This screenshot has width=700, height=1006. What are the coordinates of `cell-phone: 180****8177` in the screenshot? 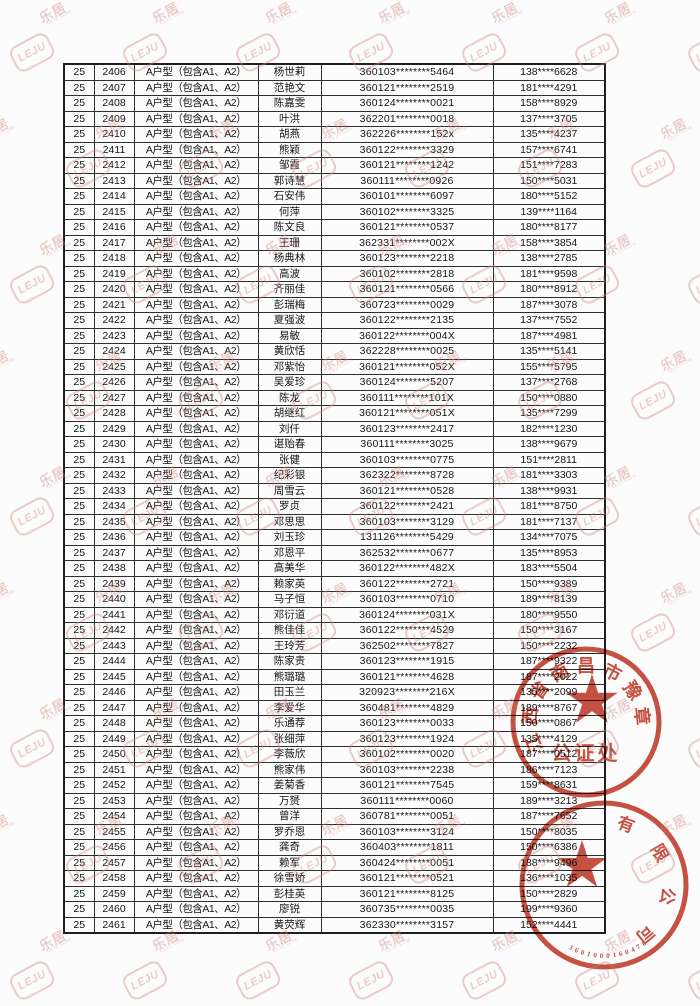 It's located at (549, 228).